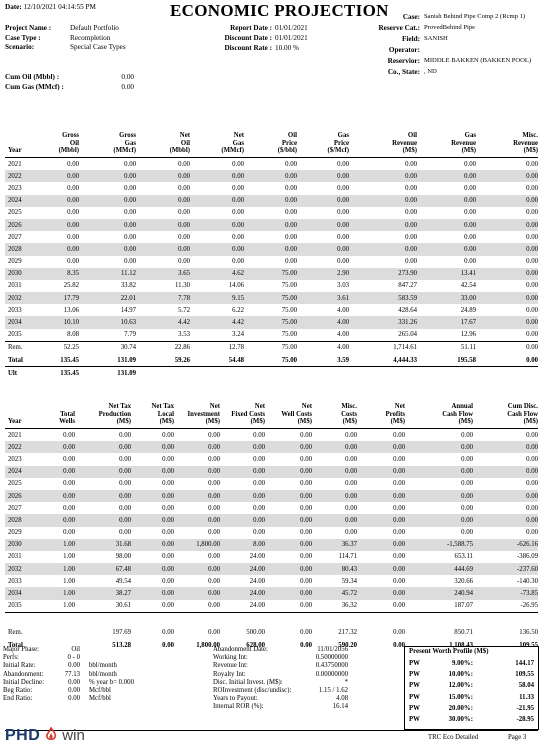 The height and width of the screenshot is (745, 543). What do you see at coordinates (381, 407) in the screenshot?
I see `column-header: Net Profits (M$)` at bounding box center [381, 407].